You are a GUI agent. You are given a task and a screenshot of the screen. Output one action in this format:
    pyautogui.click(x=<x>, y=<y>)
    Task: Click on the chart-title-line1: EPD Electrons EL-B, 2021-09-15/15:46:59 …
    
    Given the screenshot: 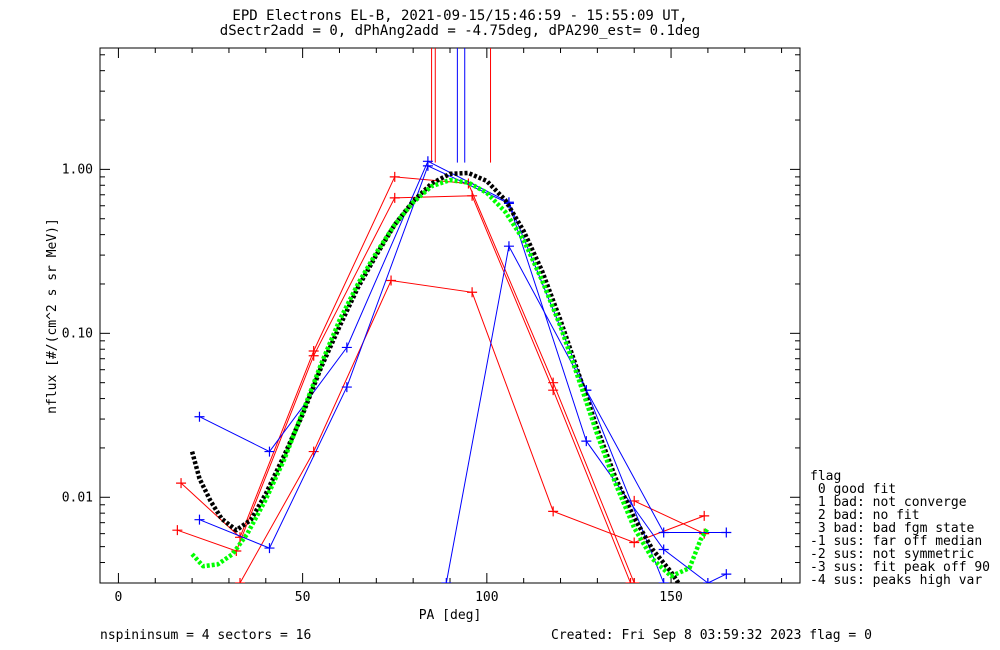 What is the action you would take?
    pyautogui.click(x=460, y=16)
    